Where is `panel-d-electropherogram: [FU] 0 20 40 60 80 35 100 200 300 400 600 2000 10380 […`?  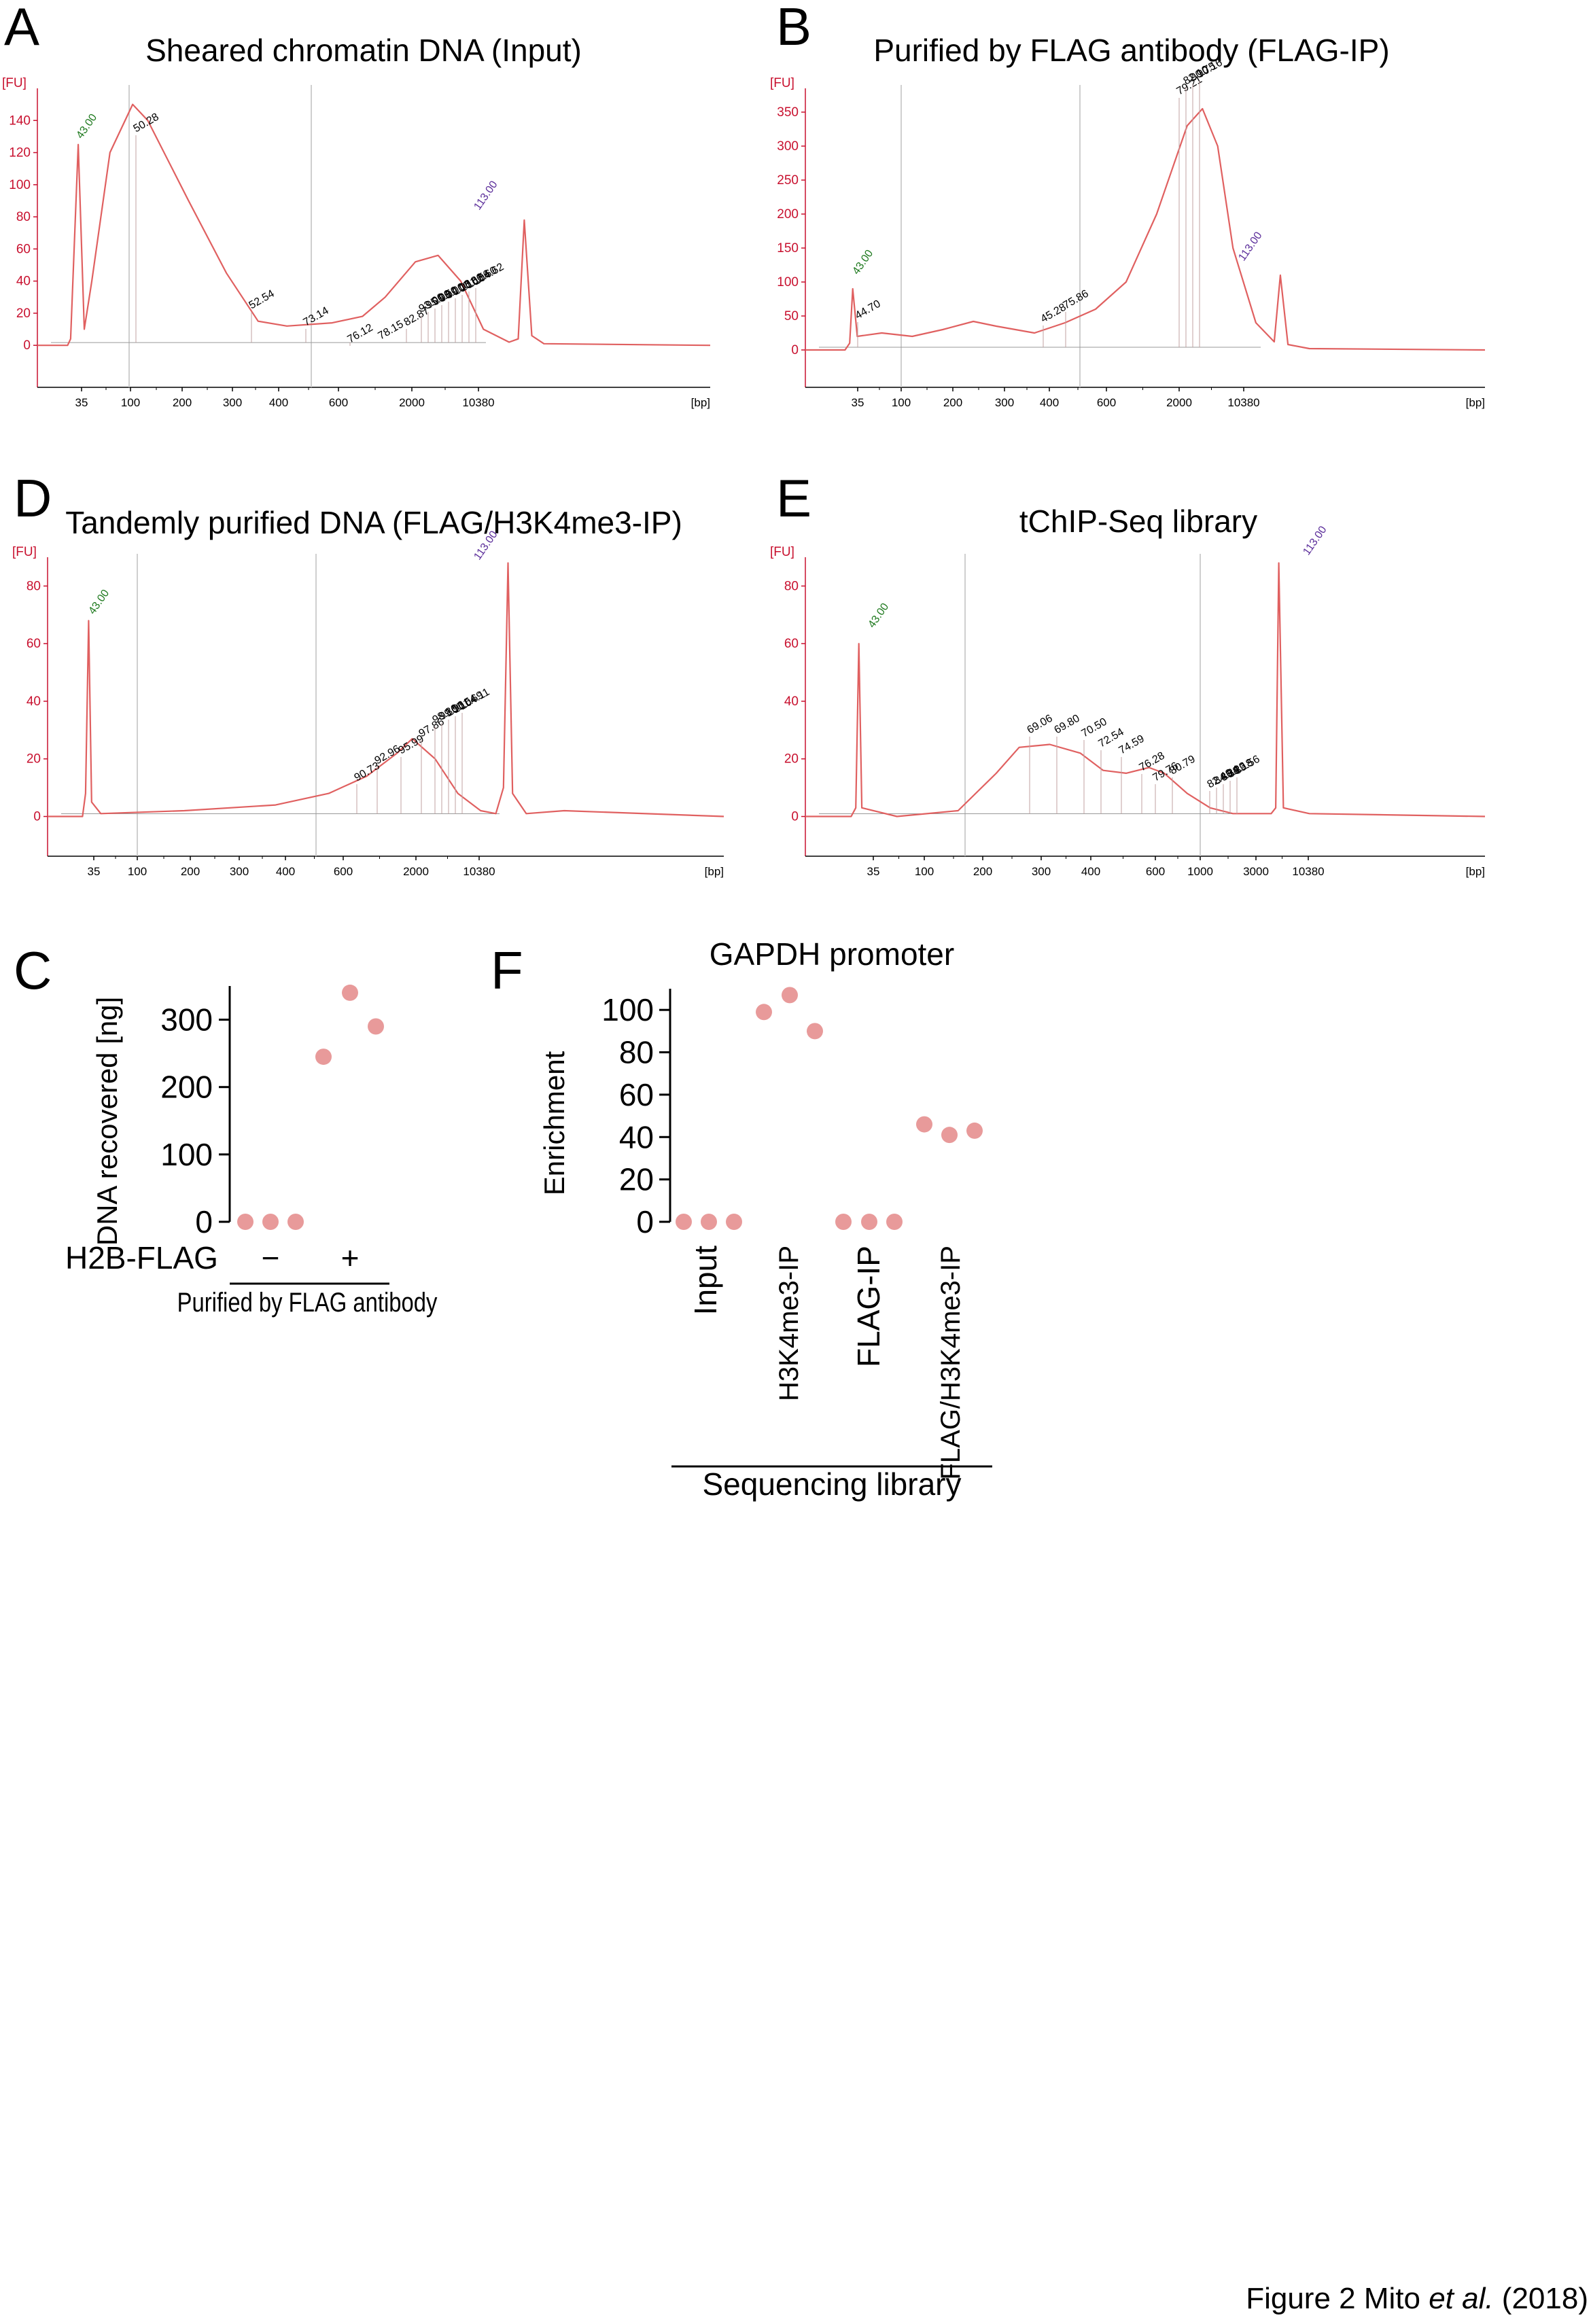
panel-d-electropherogram: [FU] 0 20 40 60 80 35 100 200 300 400 600 2000 10380 [… is located at coordinates (368, 703).